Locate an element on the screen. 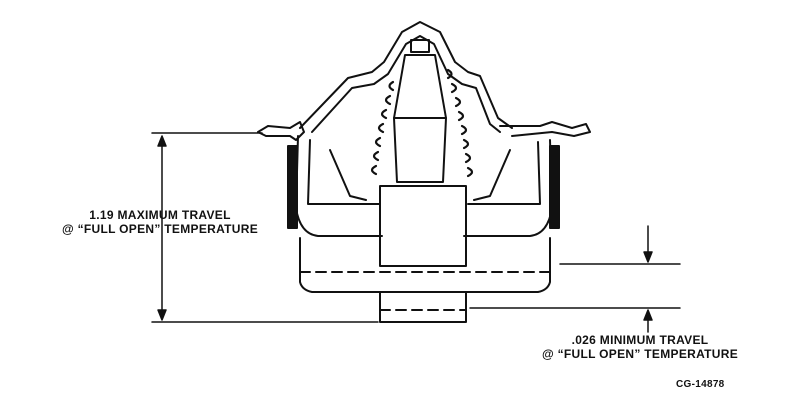 This screenshot has height=400, width=800. center-pin is located at coordinates (420, 46).